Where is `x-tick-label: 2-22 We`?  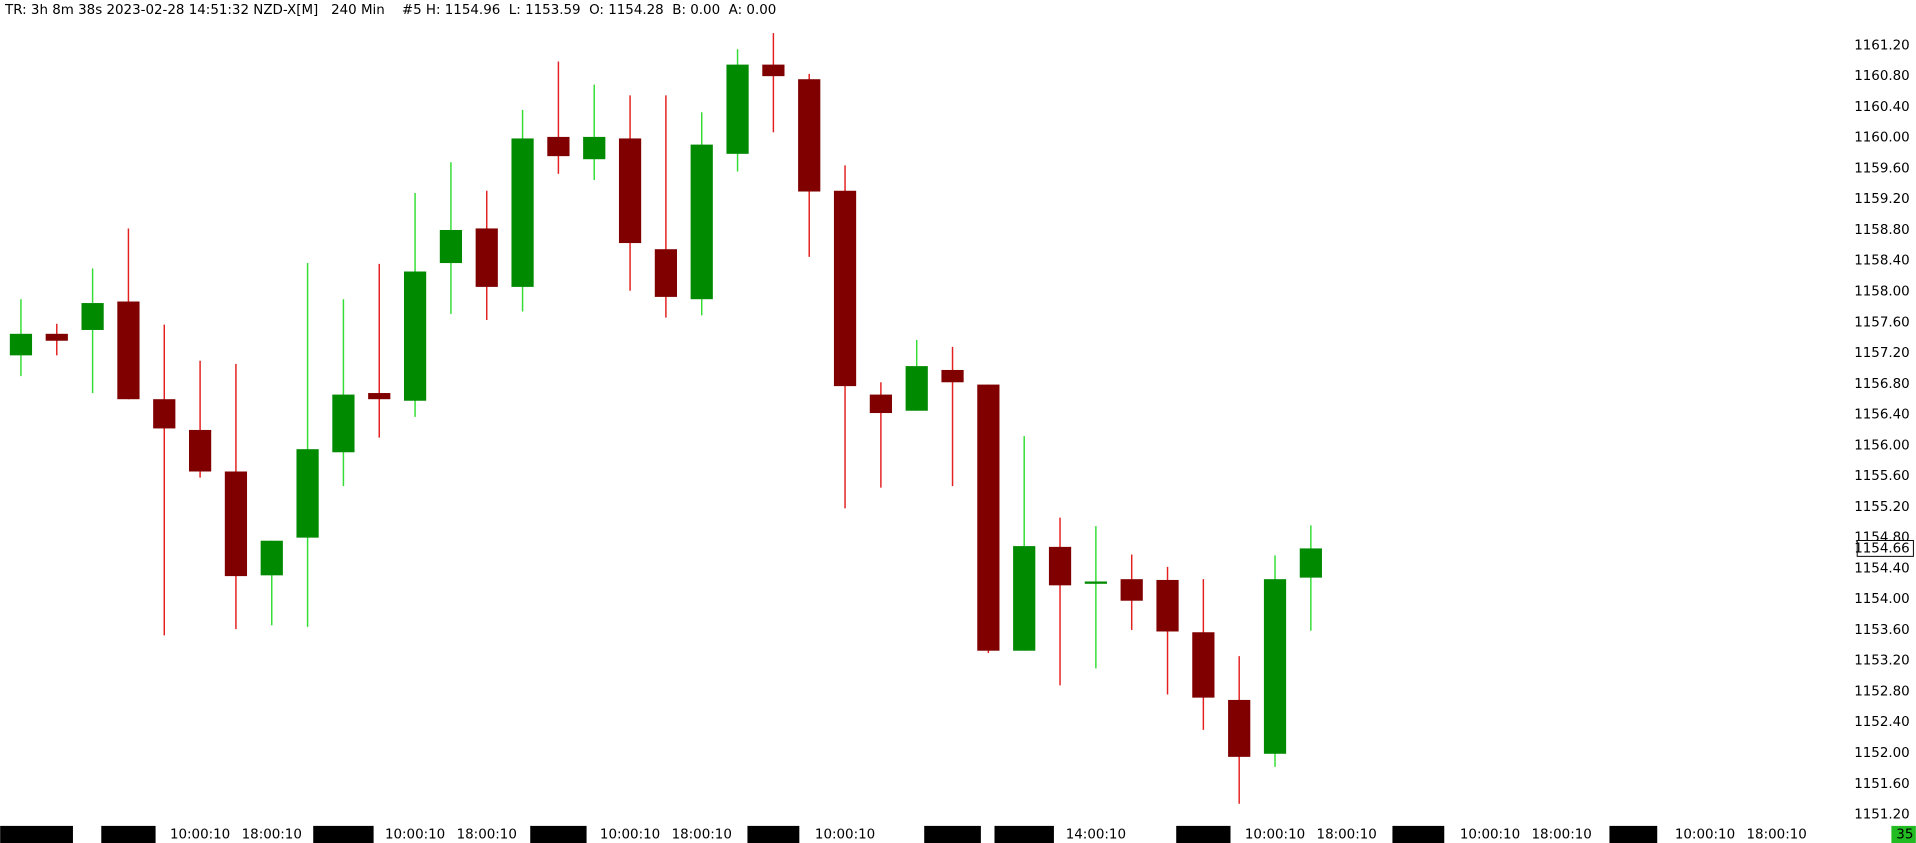
x-tick-label: 2-22 We is located at coordinates (343, 834).